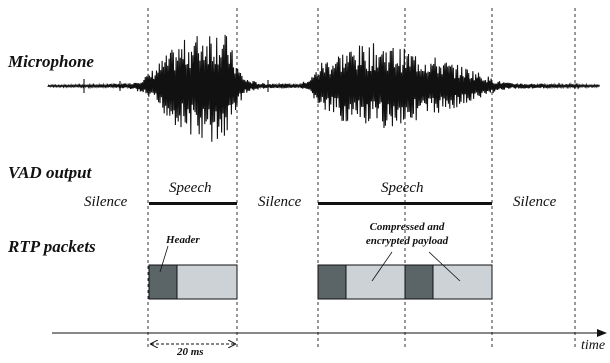  What do you see at coordinates (183, 240) in the screenshot?
I see `header-annotation: Header` at bounding box center [183, 240].